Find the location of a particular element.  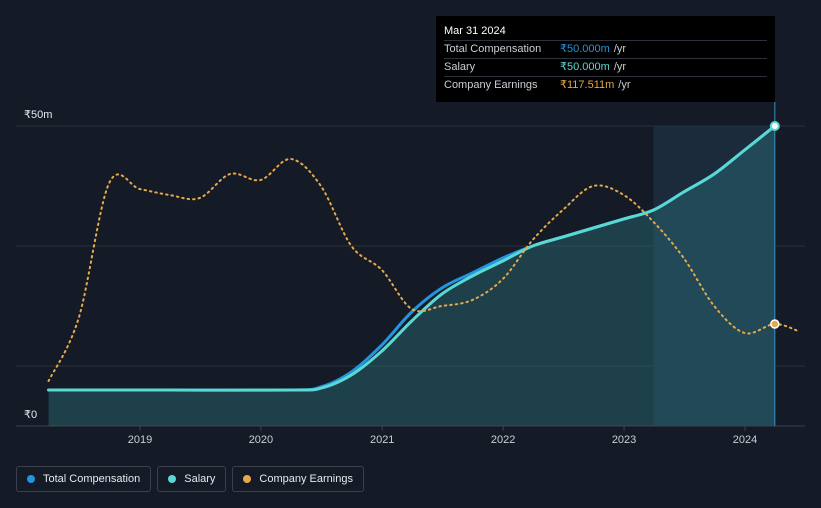

legend-salary: Salary is located at coordinates (192, 479).